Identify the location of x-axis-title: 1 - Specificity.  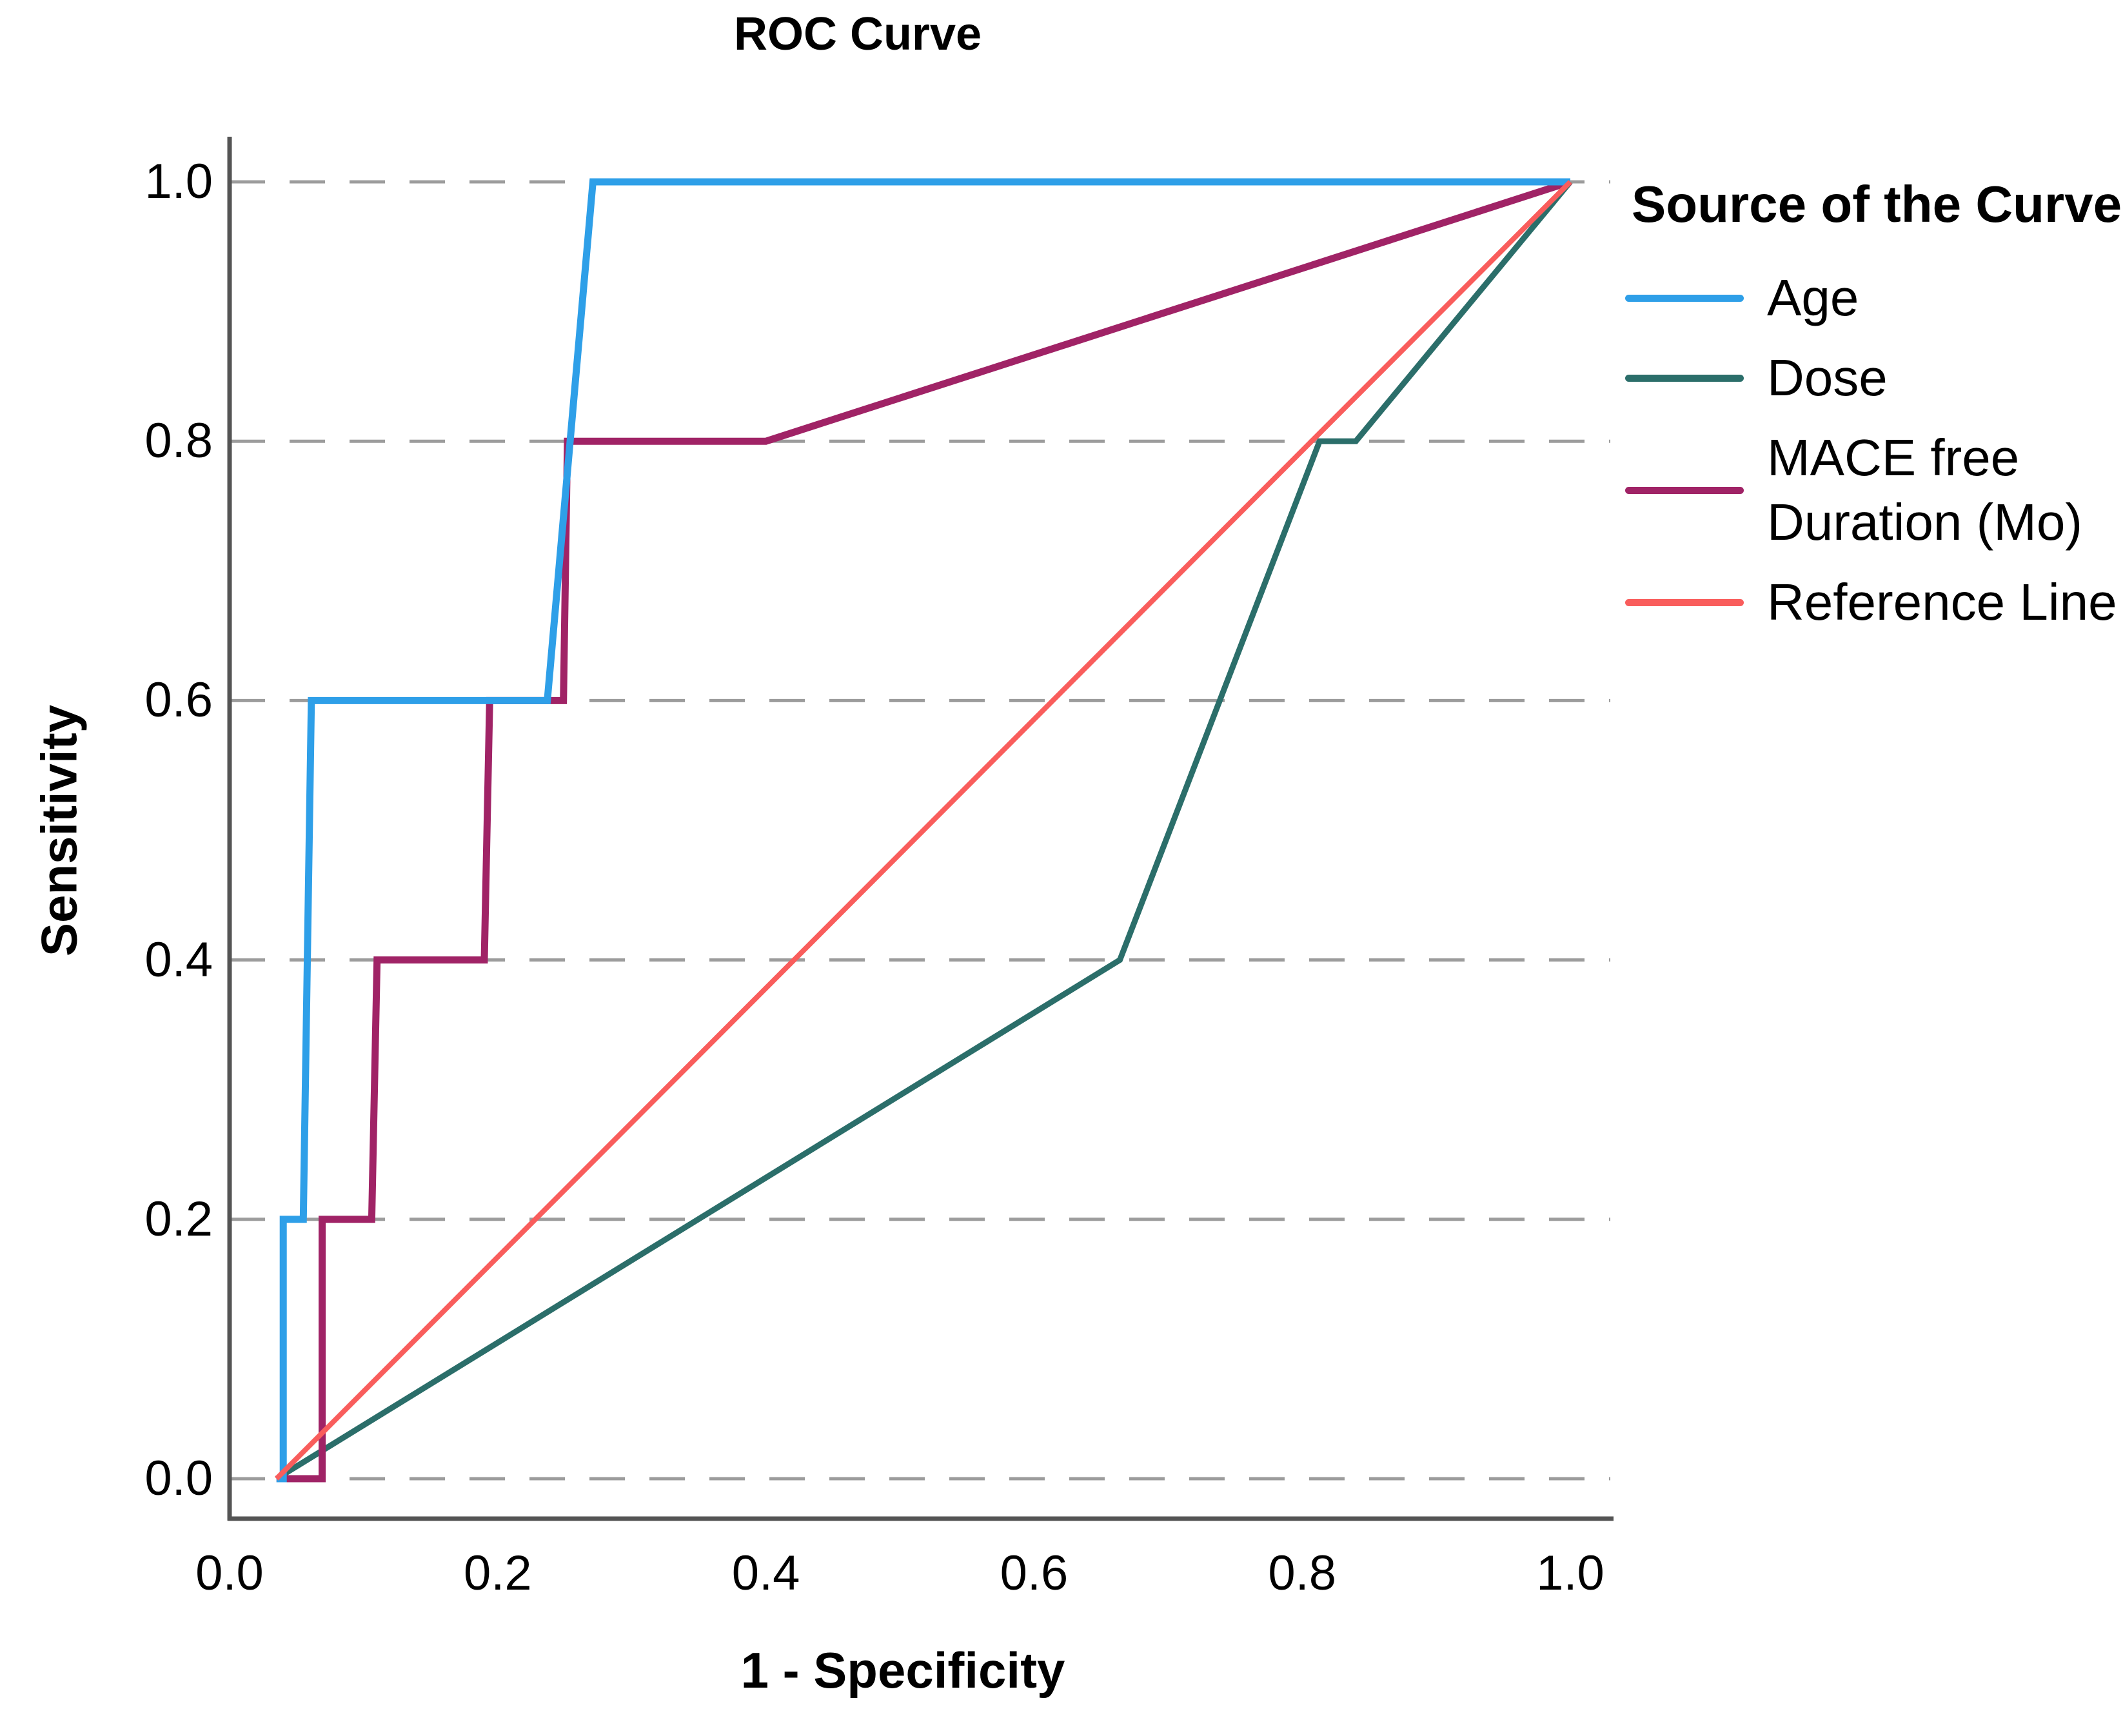
(903, 1670).